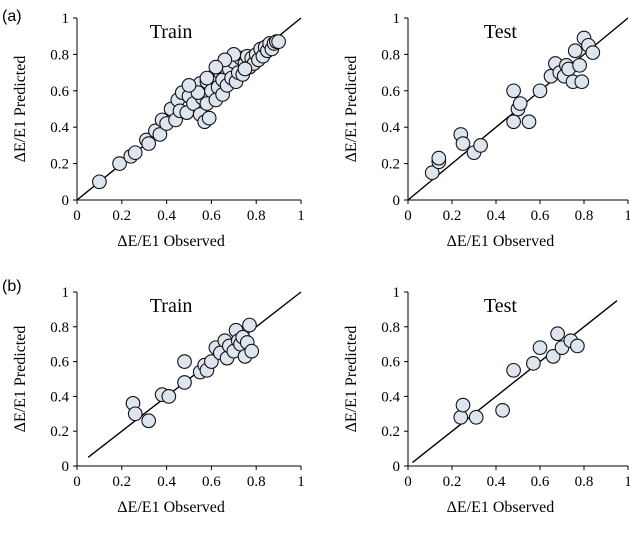  I want to click on fit-line, so click(514, 382).